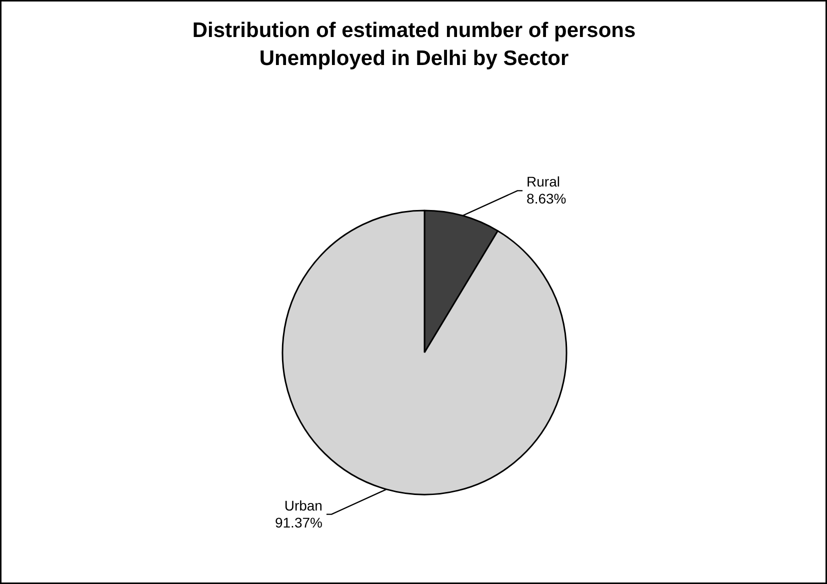  I want to click on data-label: 8.63%, so click(546, 198).